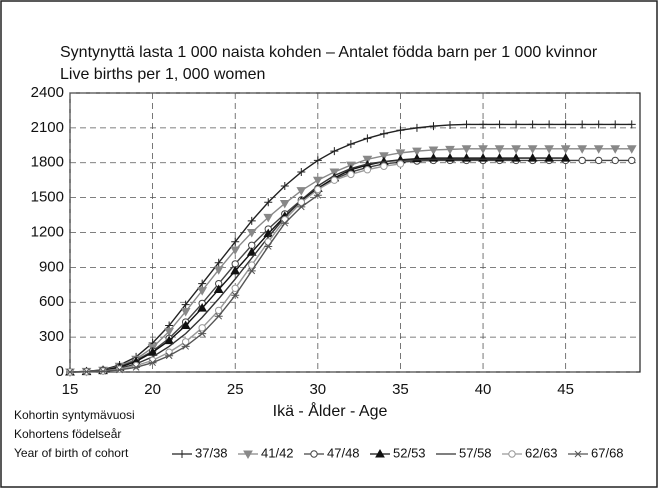 The image size is (659, 489). What do you see at coordinates (607, 452) in the screenshot?
I see `legend-label: 67/68` at bounding box center [607, 452].